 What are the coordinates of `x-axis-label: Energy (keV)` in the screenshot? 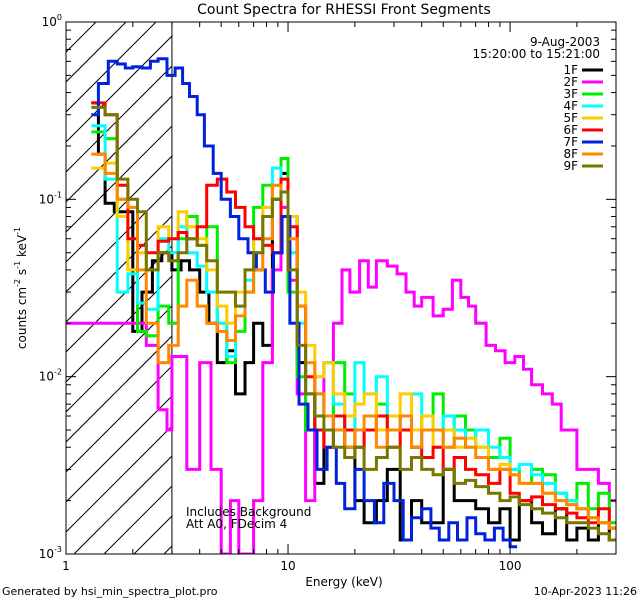 It's located at (343, 582).